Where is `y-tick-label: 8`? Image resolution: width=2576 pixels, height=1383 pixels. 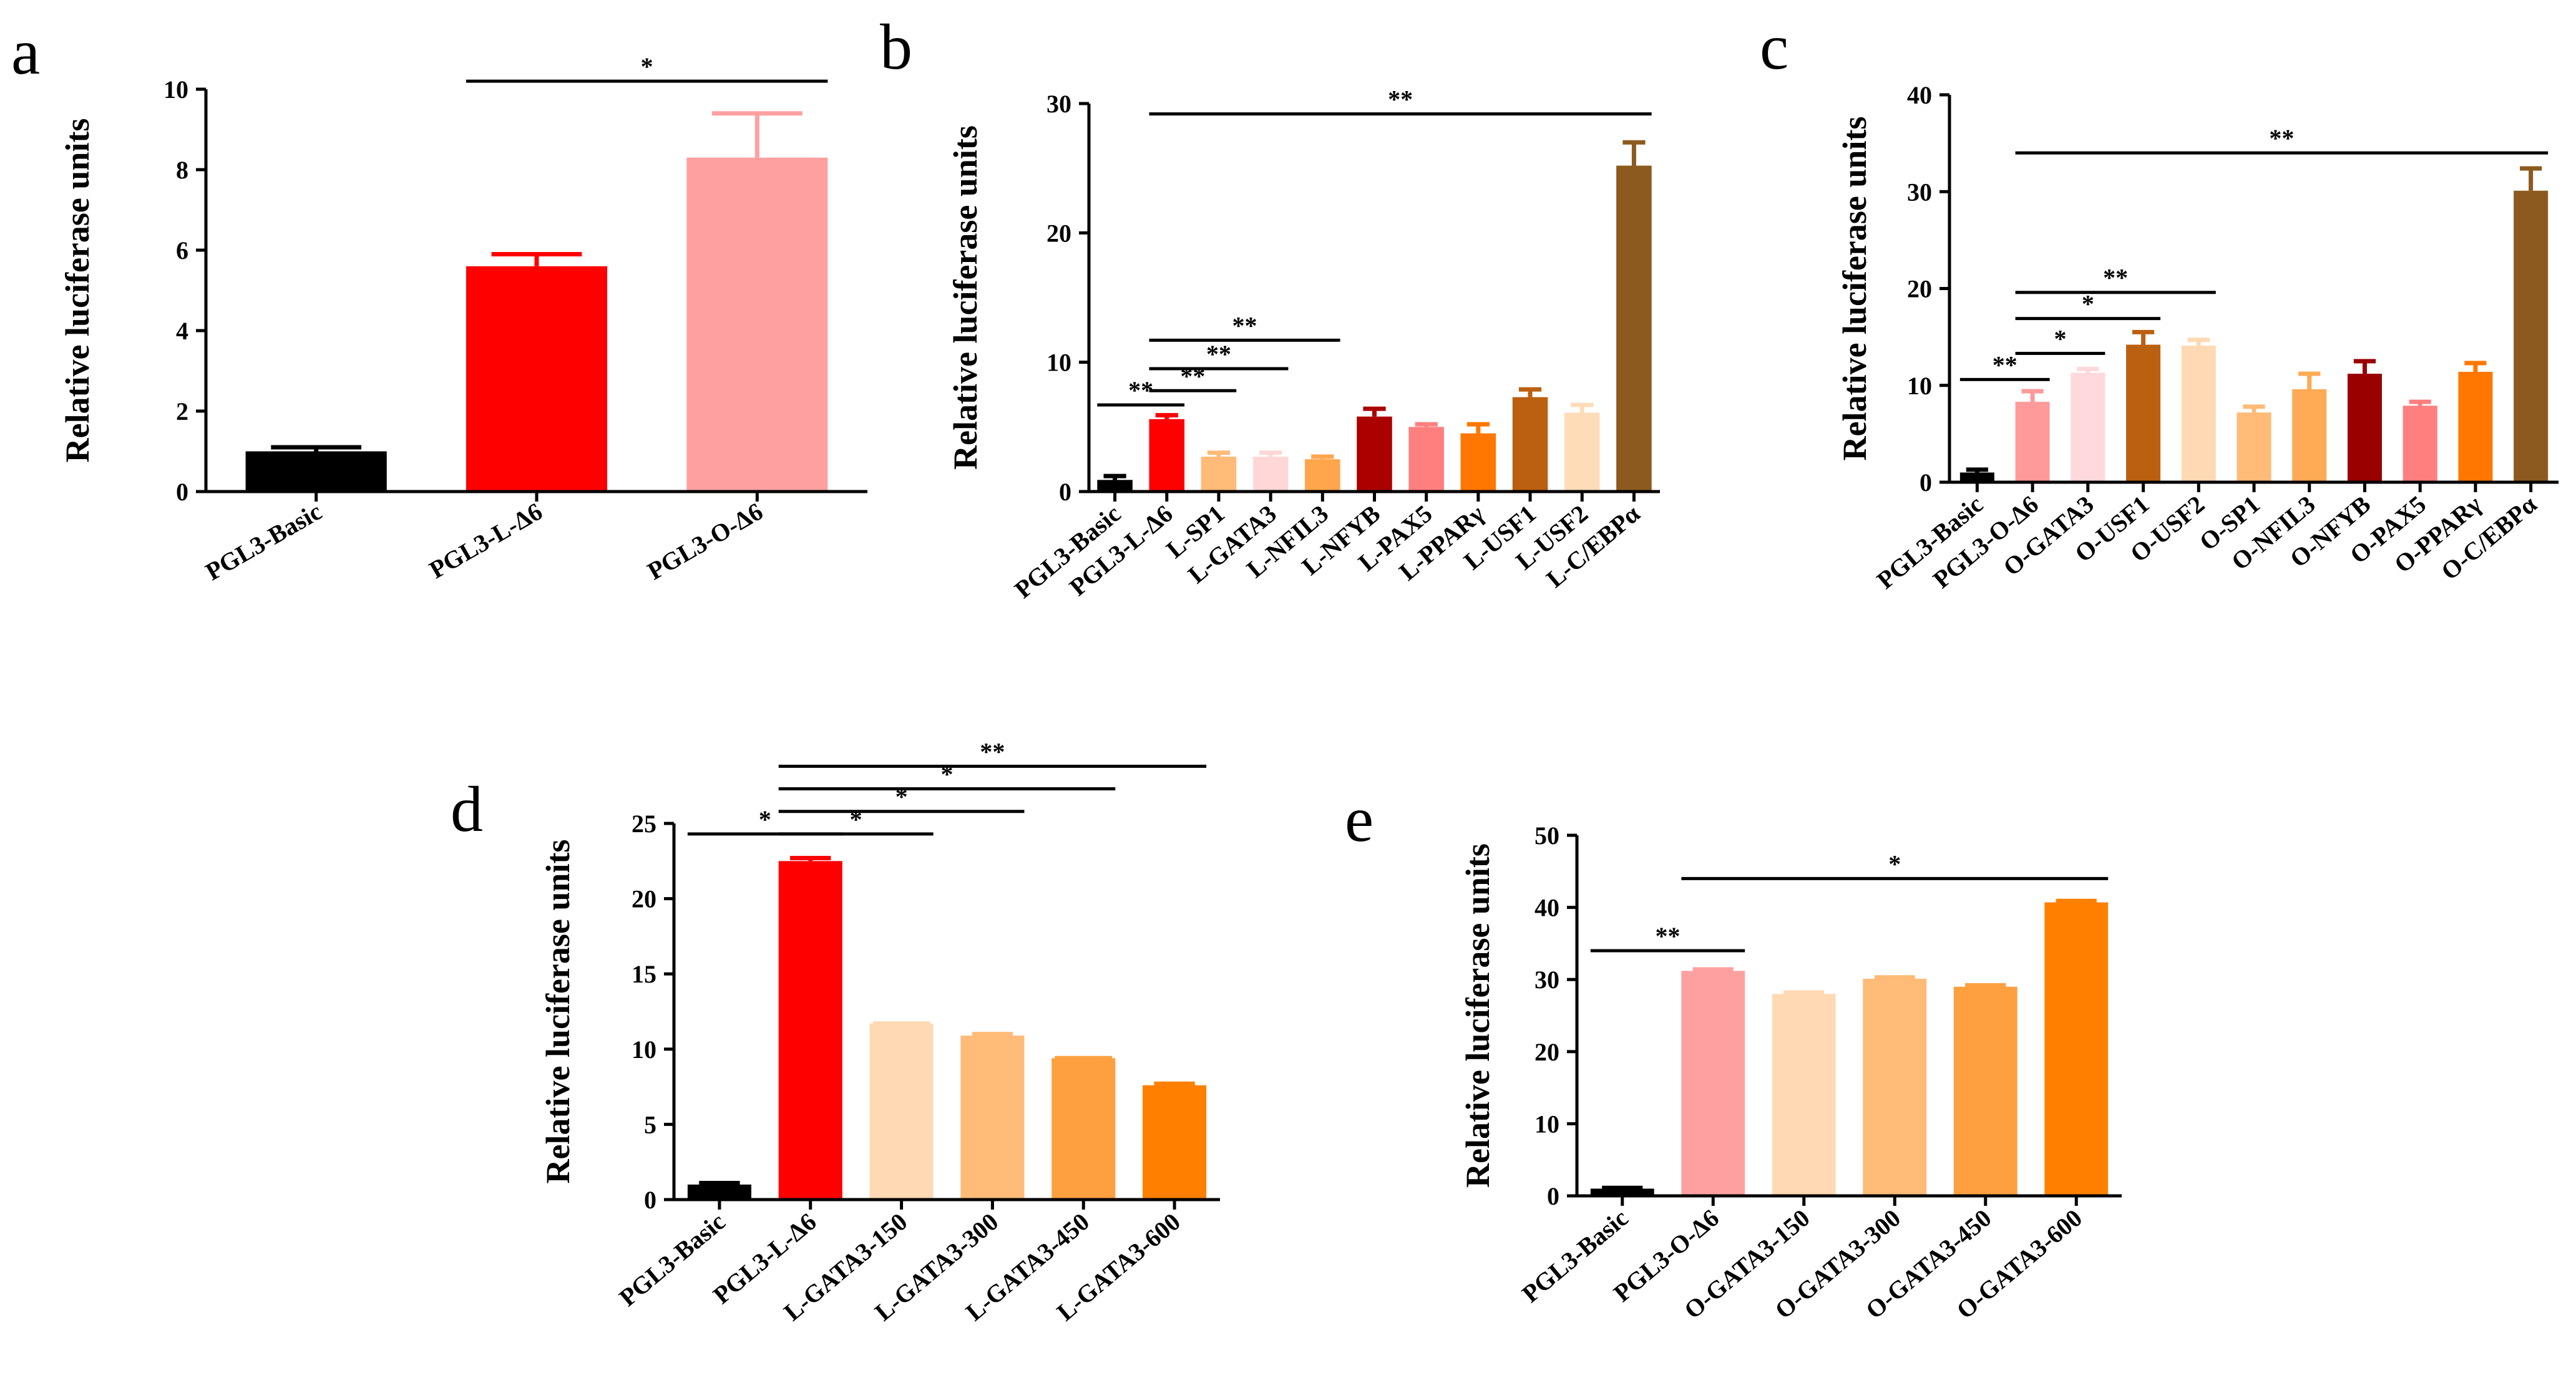 y-tick-label: 8 is located at coordinates (182, 170).